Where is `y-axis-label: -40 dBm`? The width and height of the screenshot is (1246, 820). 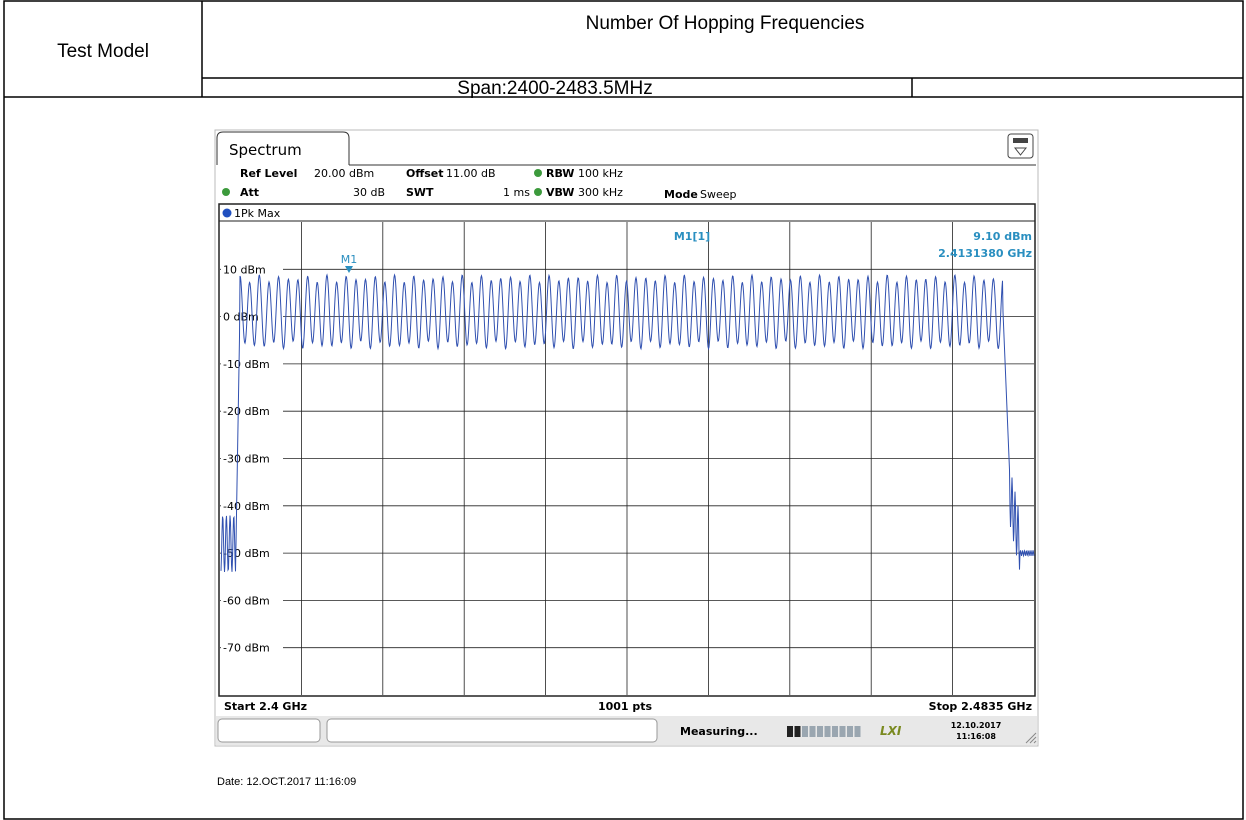 y-axis-label: -40 dBm is located at coordinates (246, 506).